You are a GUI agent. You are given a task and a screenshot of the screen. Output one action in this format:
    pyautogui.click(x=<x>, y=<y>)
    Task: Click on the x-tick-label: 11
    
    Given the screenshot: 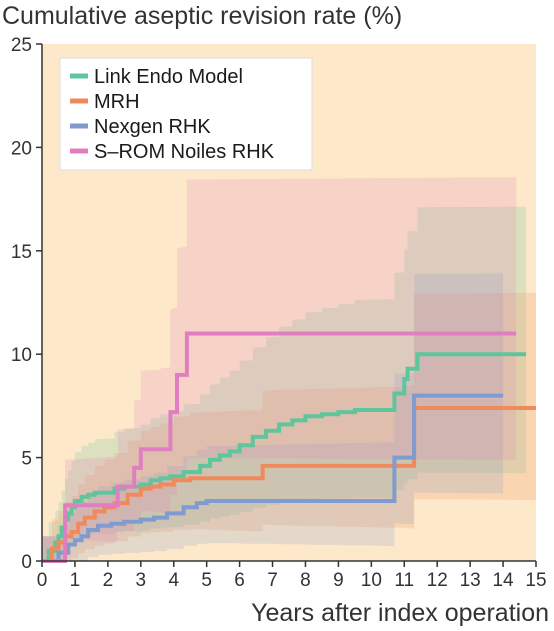 What is the action you would take?
    pyautogui.click(x=404, y=580)
    